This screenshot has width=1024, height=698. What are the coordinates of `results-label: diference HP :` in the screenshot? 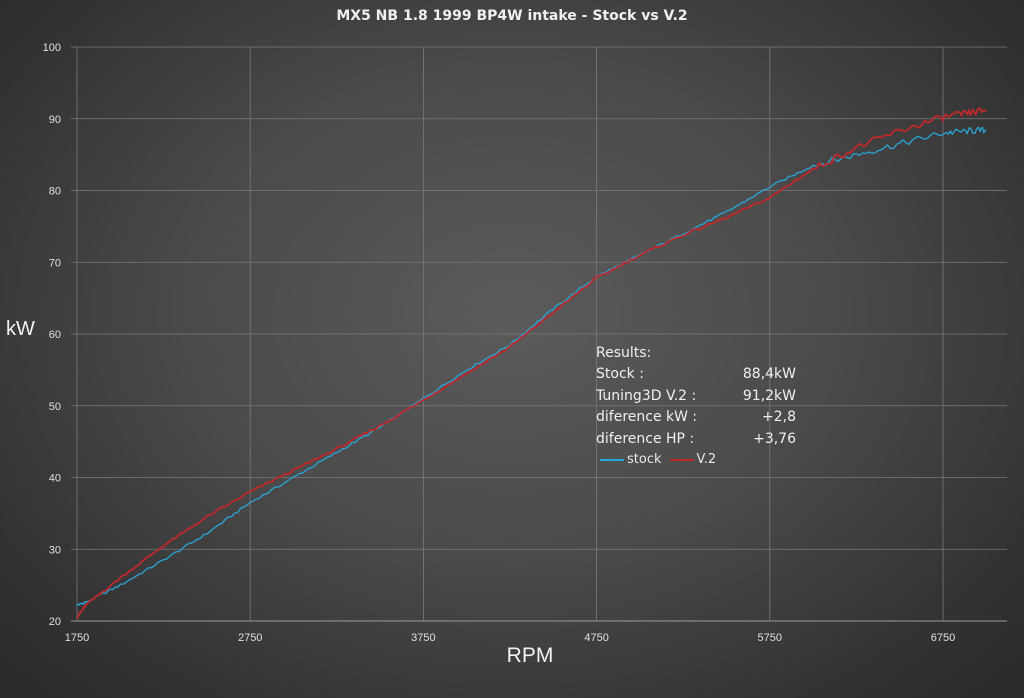 It's located at (645, 438).